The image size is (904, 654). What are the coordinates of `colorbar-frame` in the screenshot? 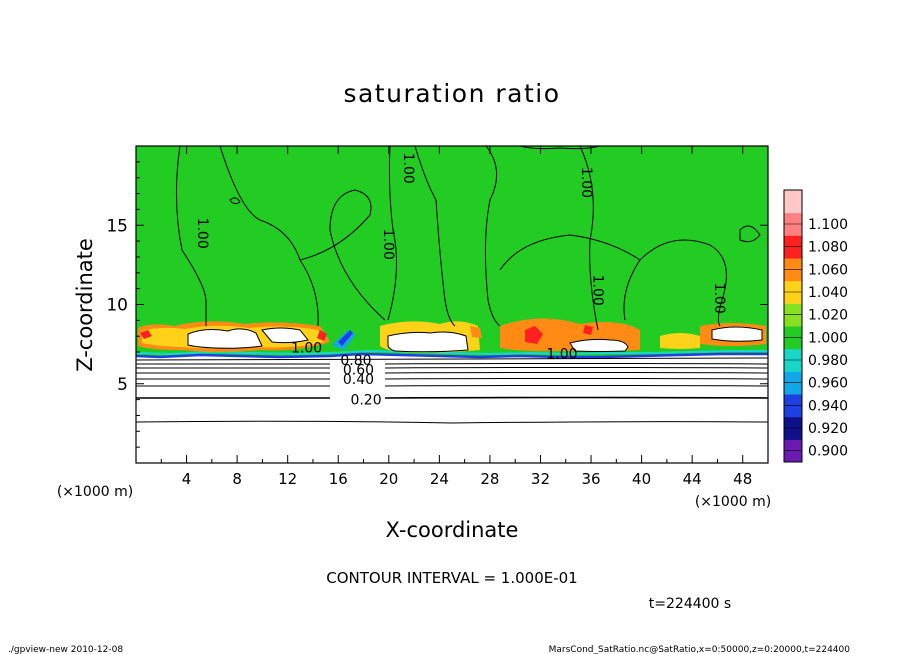 It's located at (793, 326).